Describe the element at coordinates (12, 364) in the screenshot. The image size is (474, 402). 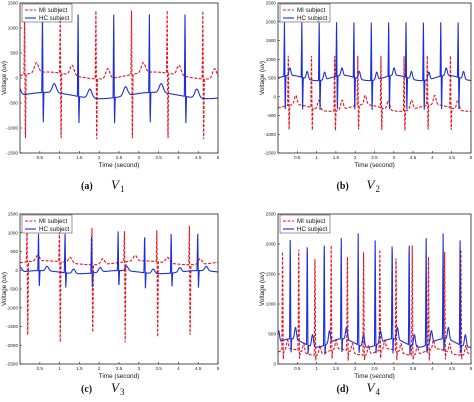
I see `y-tick-label: -2500` at that location.